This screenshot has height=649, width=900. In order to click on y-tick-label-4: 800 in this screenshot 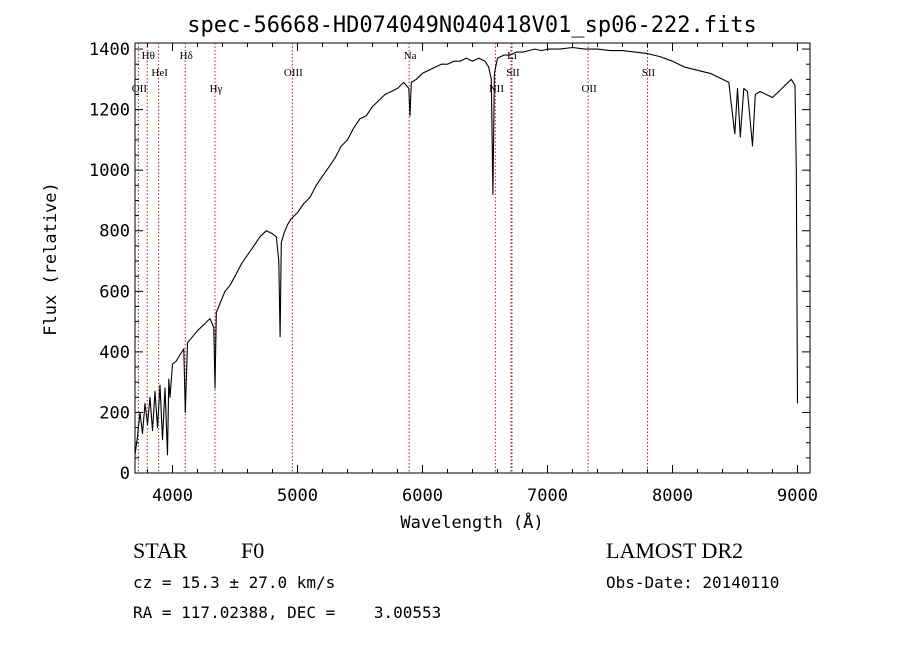, I will do `click(114, 232)`.